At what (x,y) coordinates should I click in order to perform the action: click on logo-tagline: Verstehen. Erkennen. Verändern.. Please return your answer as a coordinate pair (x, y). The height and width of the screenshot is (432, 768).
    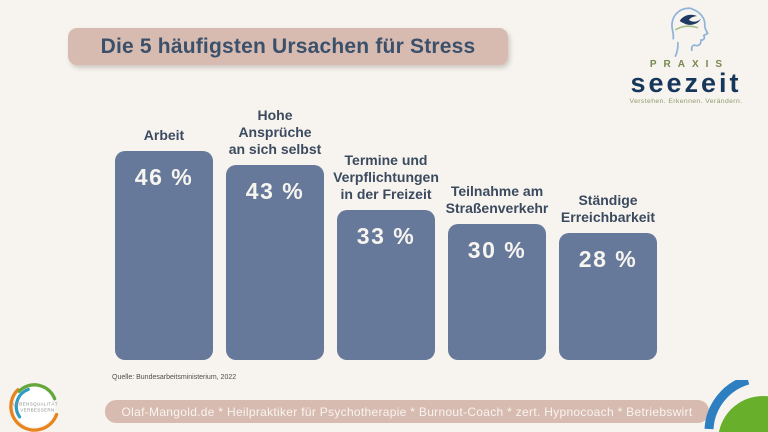
    Looking at the image, I should click on (686, 101).